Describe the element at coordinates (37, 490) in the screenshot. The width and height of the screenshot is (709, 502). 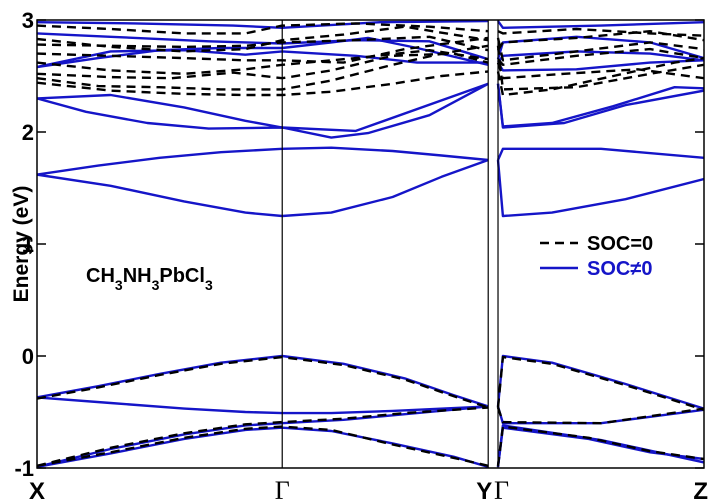
I see `kpoint-label-0: X` at that location.